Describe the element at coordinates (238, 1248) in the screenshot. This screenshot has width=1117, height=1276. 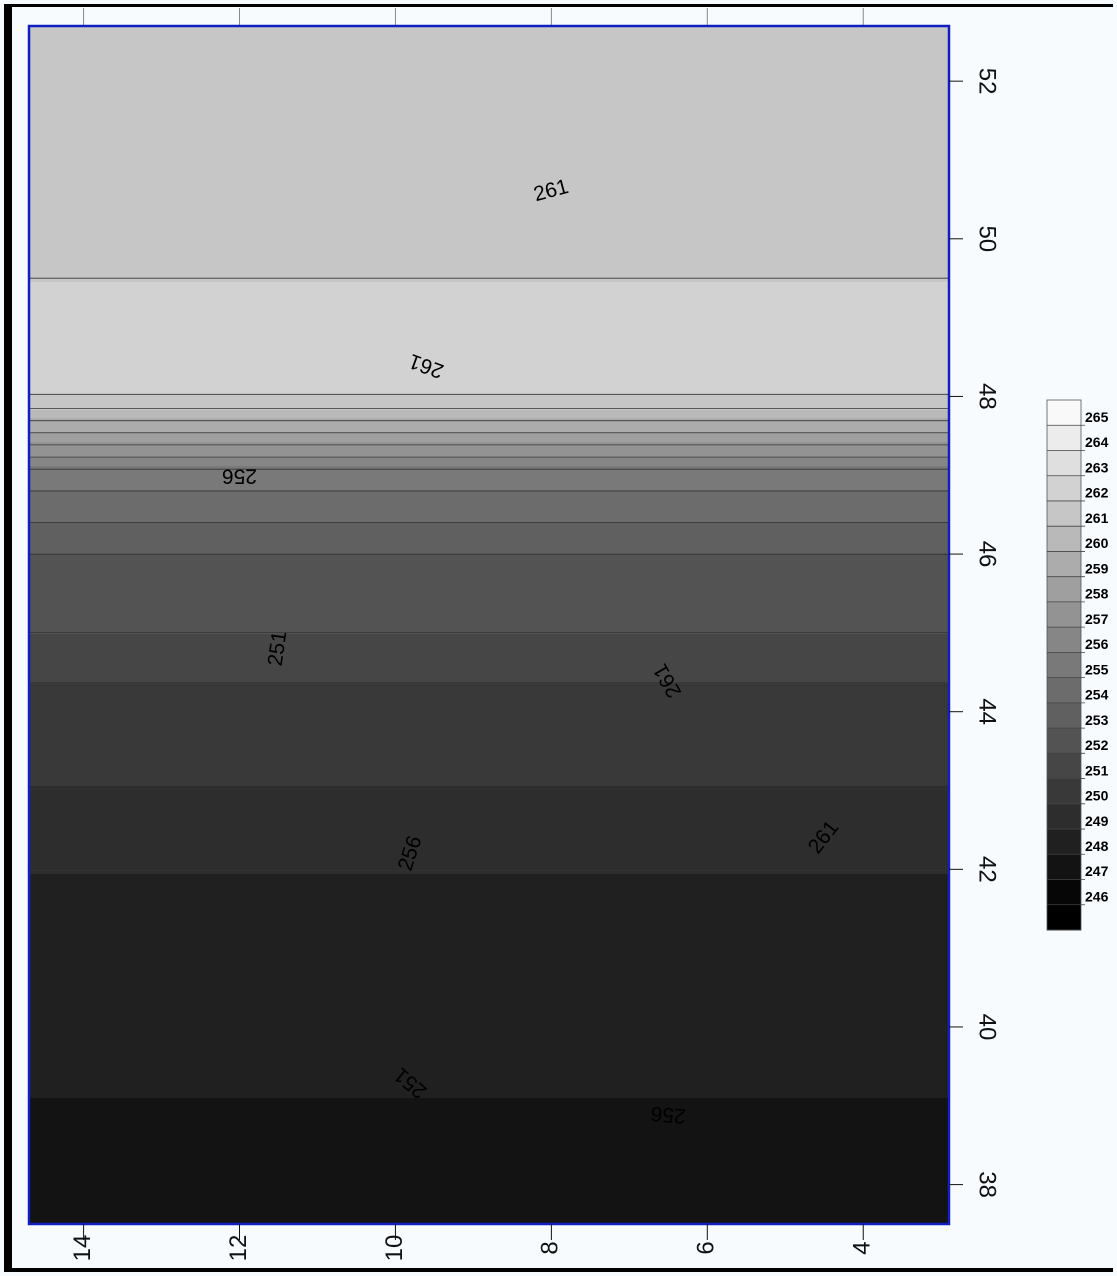
I see `bottom-tick-label: 12` at that location.